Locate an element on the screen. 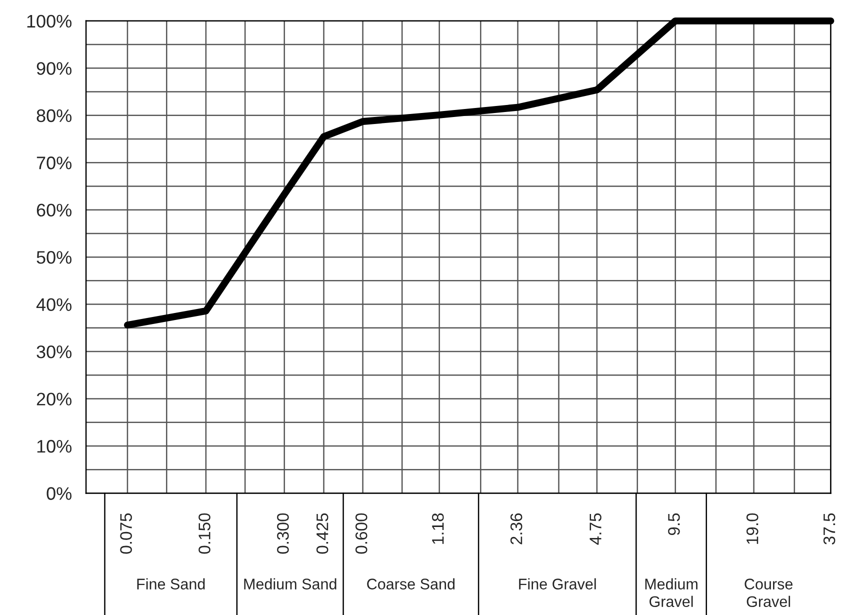 This screenshot has width=856, height=615. y-tick-label: 20% is located at coordinates (54, 399).